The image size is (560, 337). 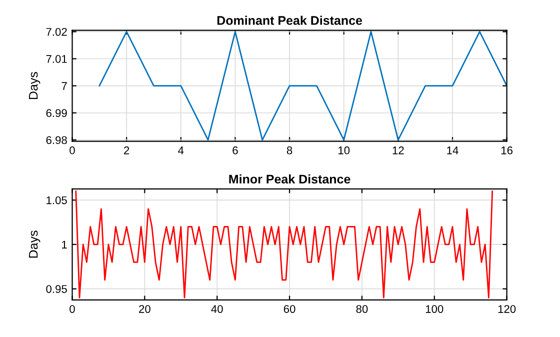 What do you see at coordinates (344, 150) in the screenshot?
I see `x-tick-label: 10` at bounding box center [344, 150].